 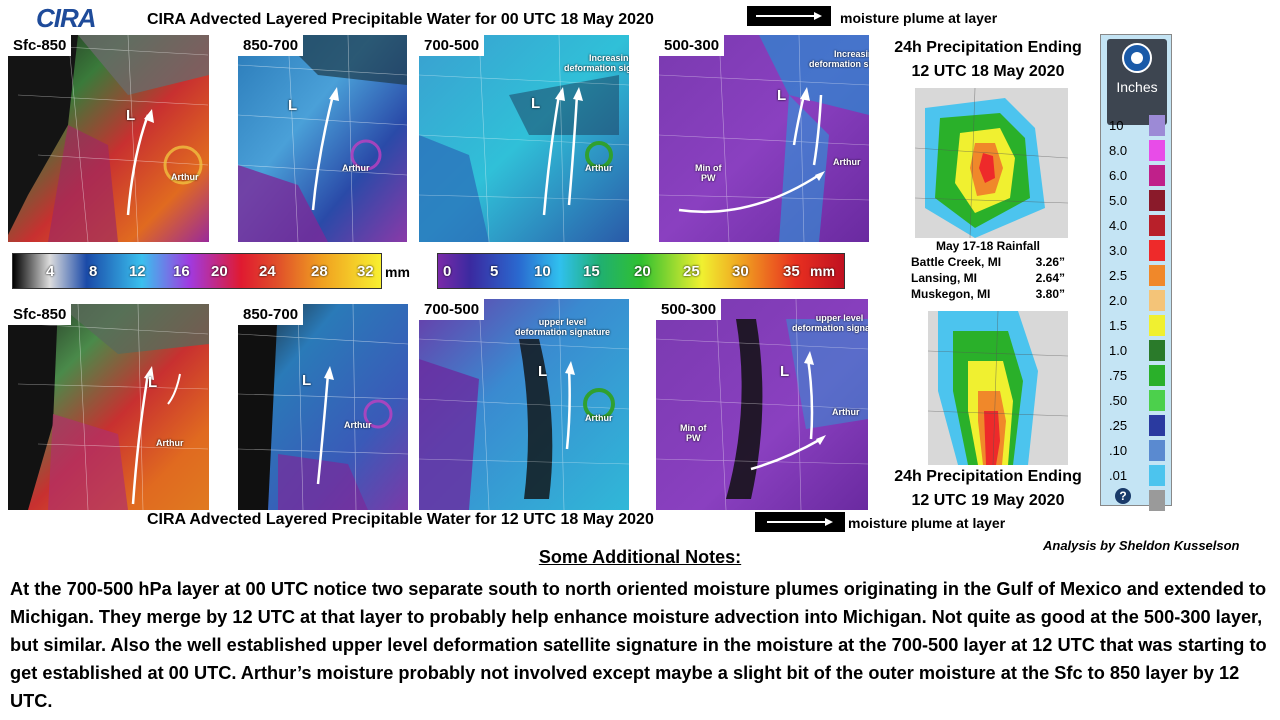 I want to click on tick-label: 0, so click(x=447, y=271).